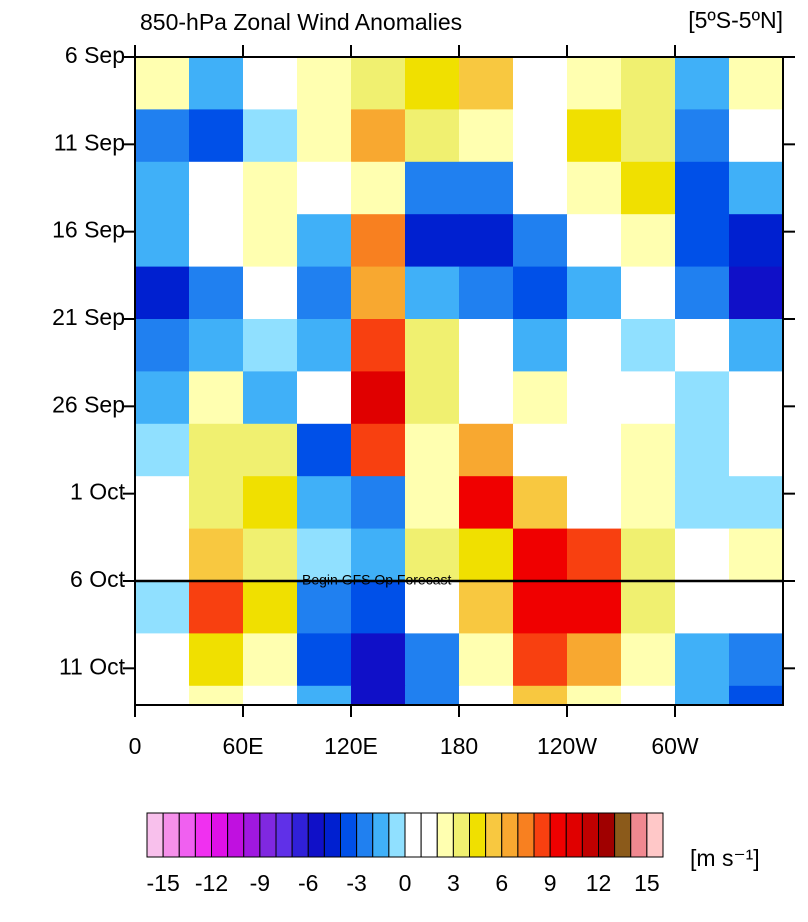 This screenshot has width=808, height=922. Describe the element at coordinates (501, 883) in the screenshot. I see `colorbar-label: 6` at that location.